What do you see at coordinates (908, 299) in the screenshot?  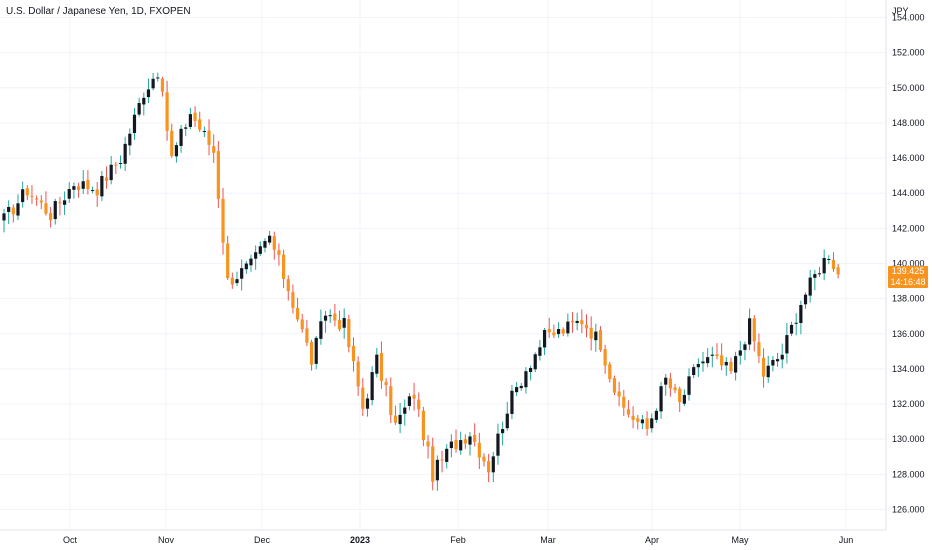 I see `price-tick-label: 138.000` at bounding box center [908, 299].